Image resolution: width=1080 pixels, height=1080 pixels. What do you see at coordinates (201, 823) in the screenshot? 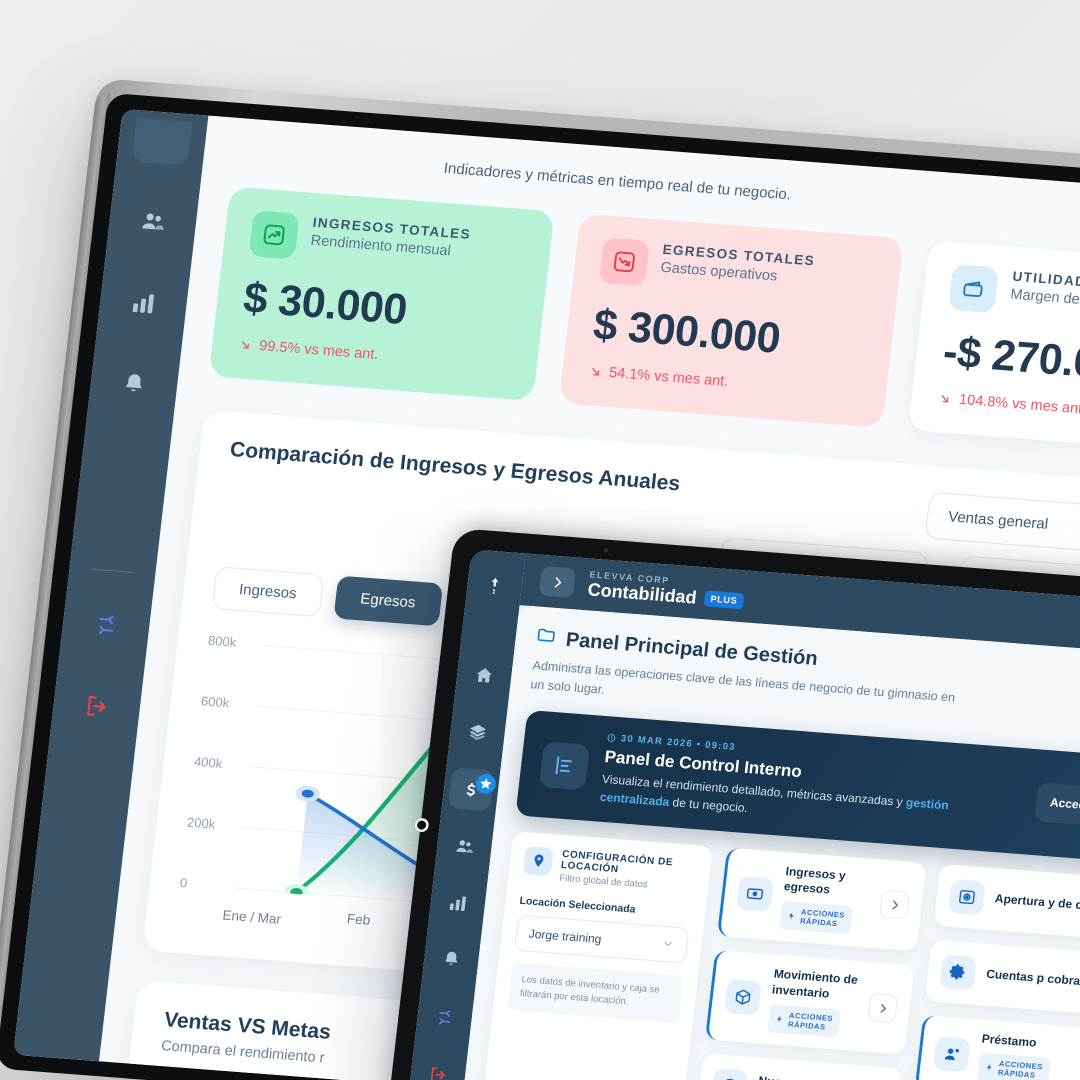
I see `y-tick-200k: 200k` at bounding box center [201, 823].